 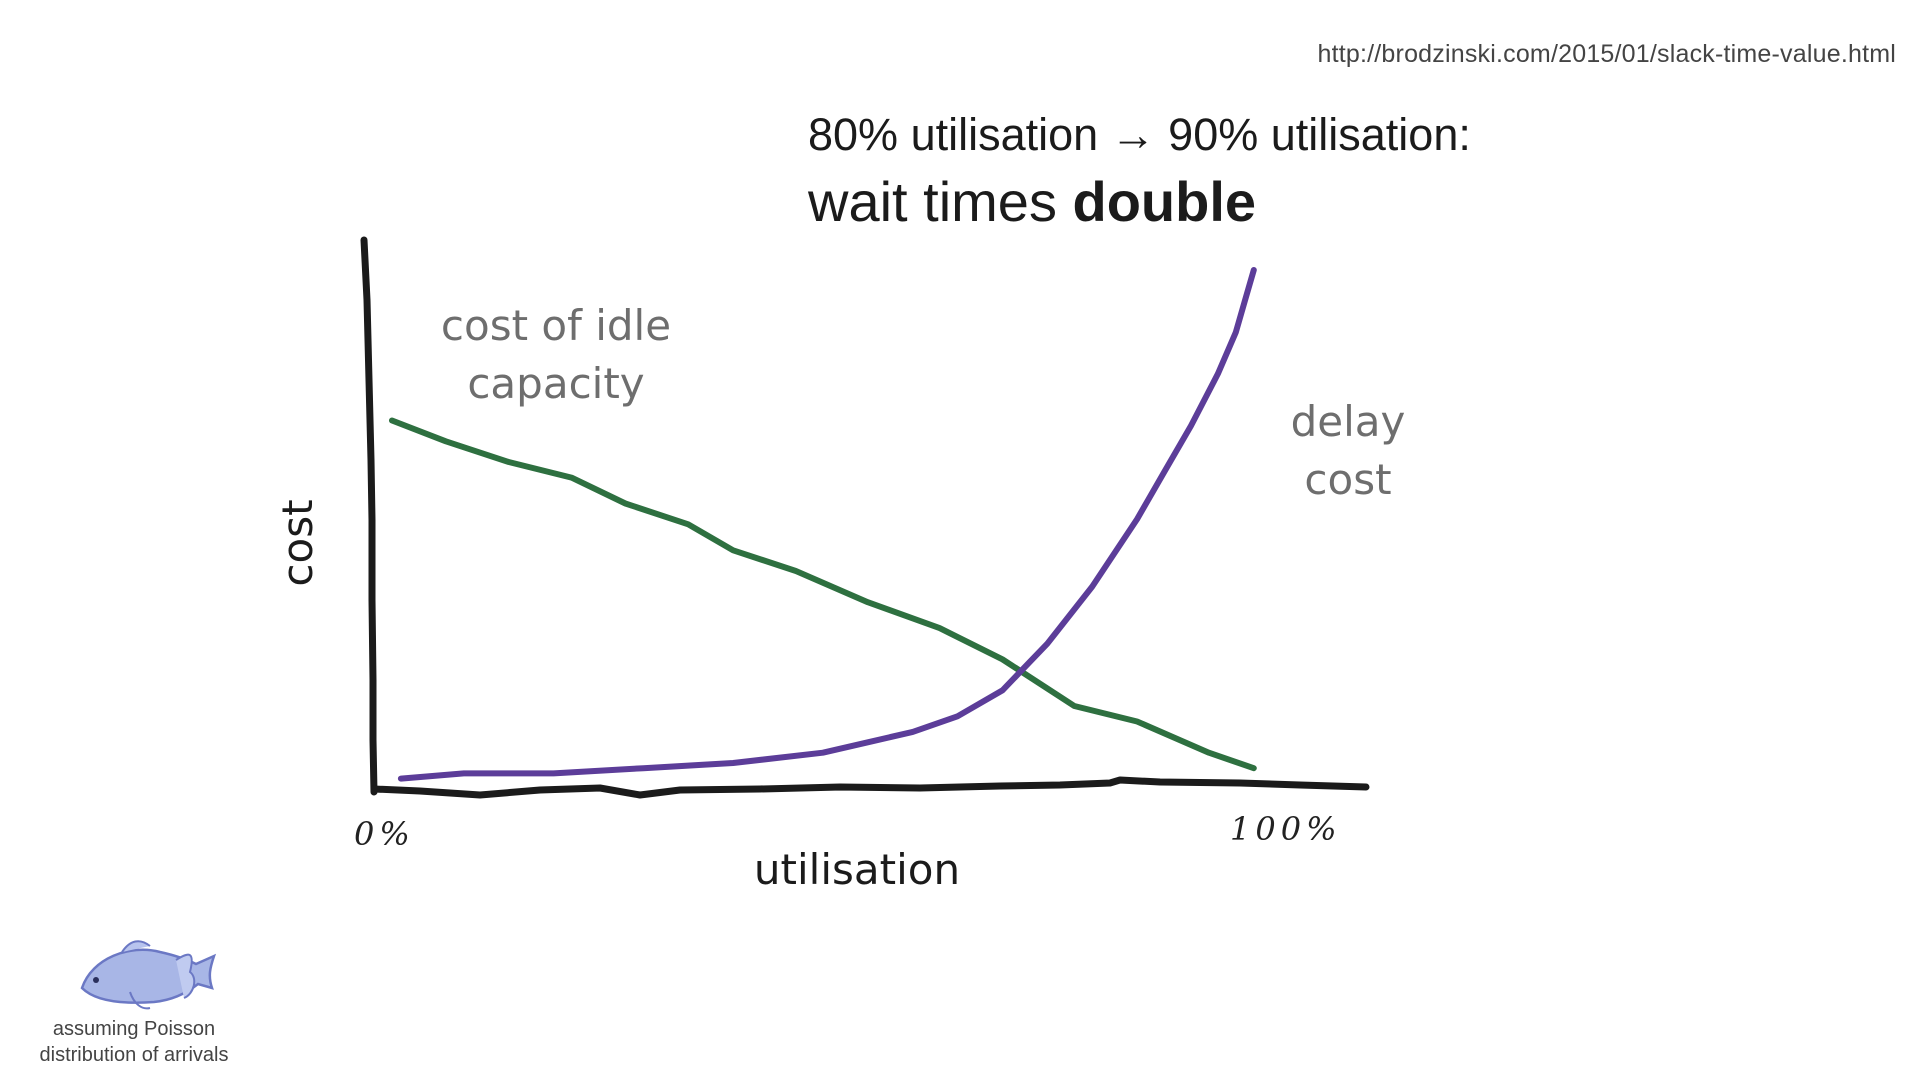 What do you see at coordinates (940, 201) in the screenshot?
I see `headline-line-2-prefix: wait times` at bounding box center [940, 201].